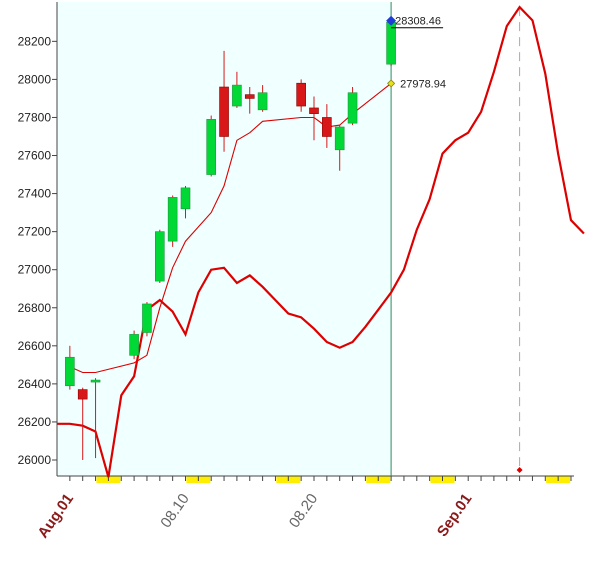 The image size is (612, 586). What do you see at coordinates (391, 20) in the screenshot?
I see `high-marker-diamond` at bounding box center [391, 20].